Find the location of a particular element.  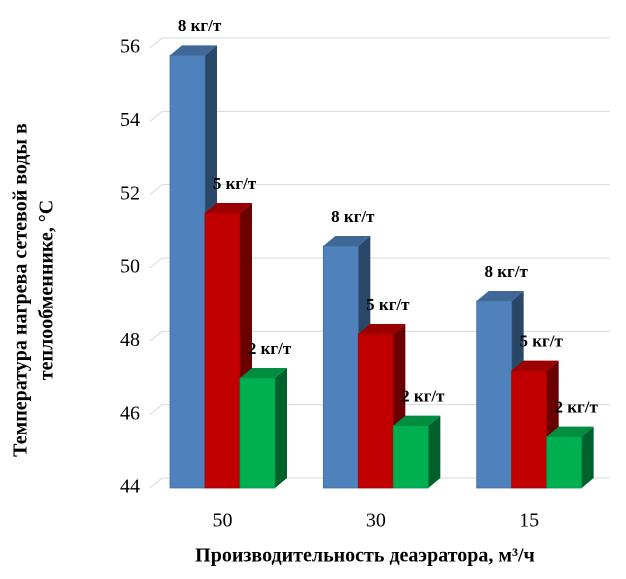

y-tick-label: 54 is located at coordinates (130, 120).